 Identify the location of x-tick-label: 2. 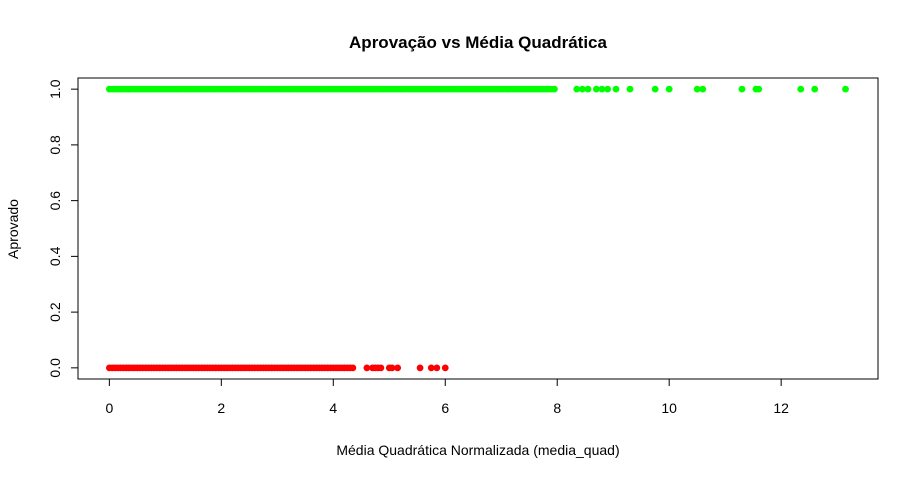
(221, 408).